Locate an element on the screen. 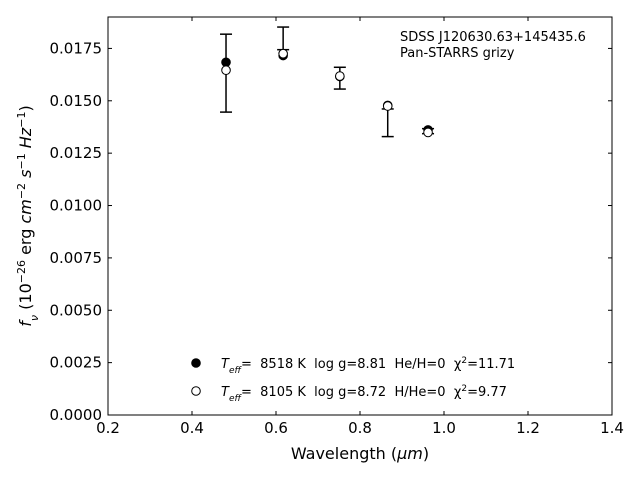 The height and width of the screenshot is (480, 640). model-point-filled is located at coordinates (226, 62).